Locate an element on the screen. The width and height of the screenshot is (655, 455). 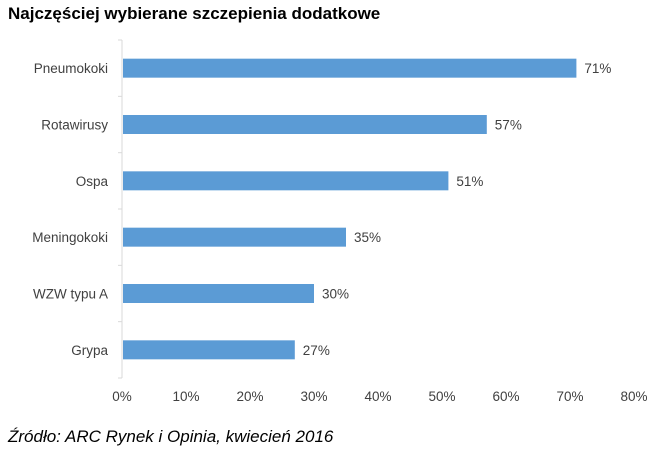
data-label: 71% is located at coordinates (597, 68).